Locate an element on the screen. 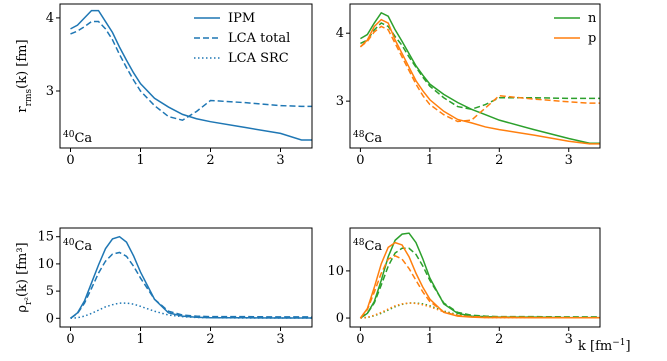 The height and width of the screenshot is (361, 667). panel: 0 1 2 3 0 5 10 15 40Ca ρr²(k) [fm³] is located at coordinates (164, 287).